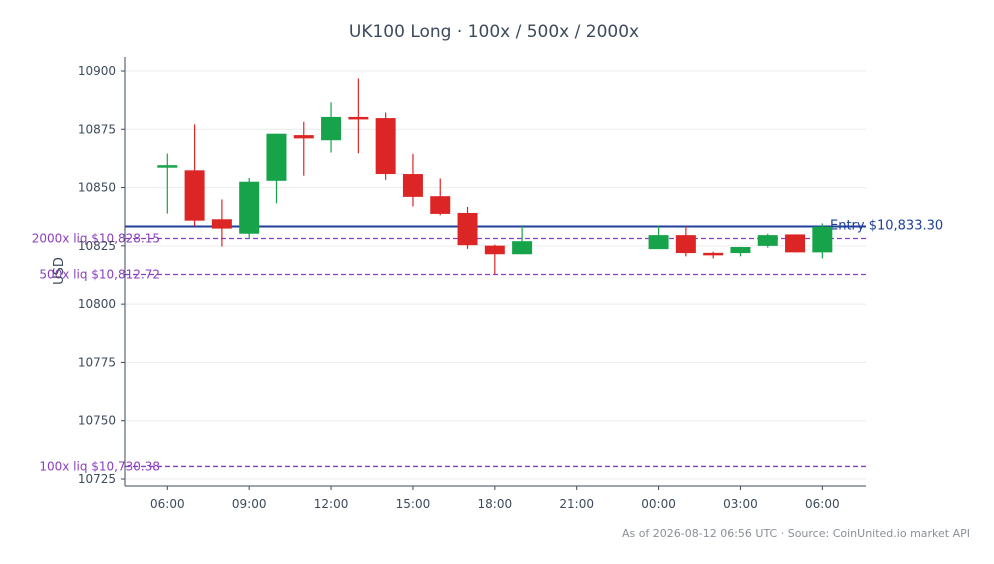 This screenshot has height=564, width=994. What do you see at coordinates (740, 504) in the screenshot?
I see `x-tick-label: 03:00` at bounding box center [740, 504].